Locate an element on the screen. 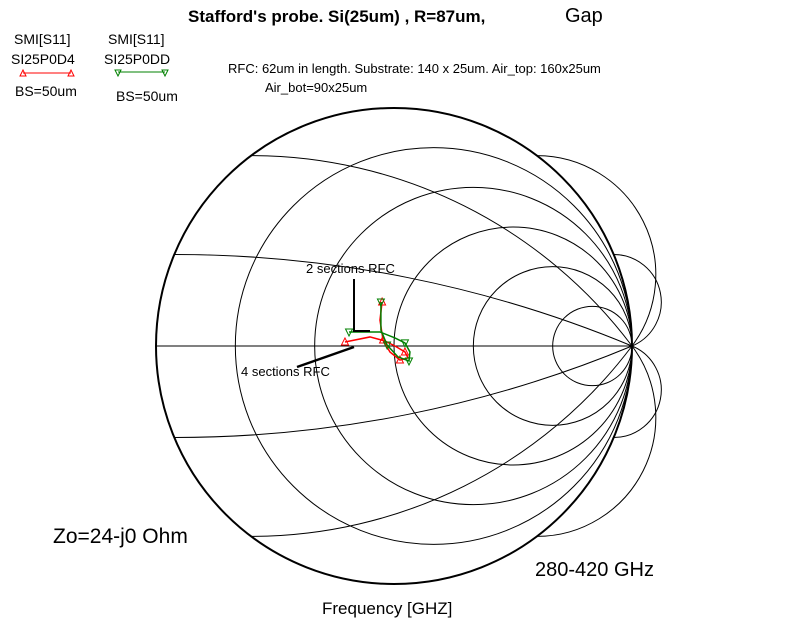 The width and height of the screenshot is (789, 621). reactance-arc-neg-0.5 is located at coordinates (442, 441).